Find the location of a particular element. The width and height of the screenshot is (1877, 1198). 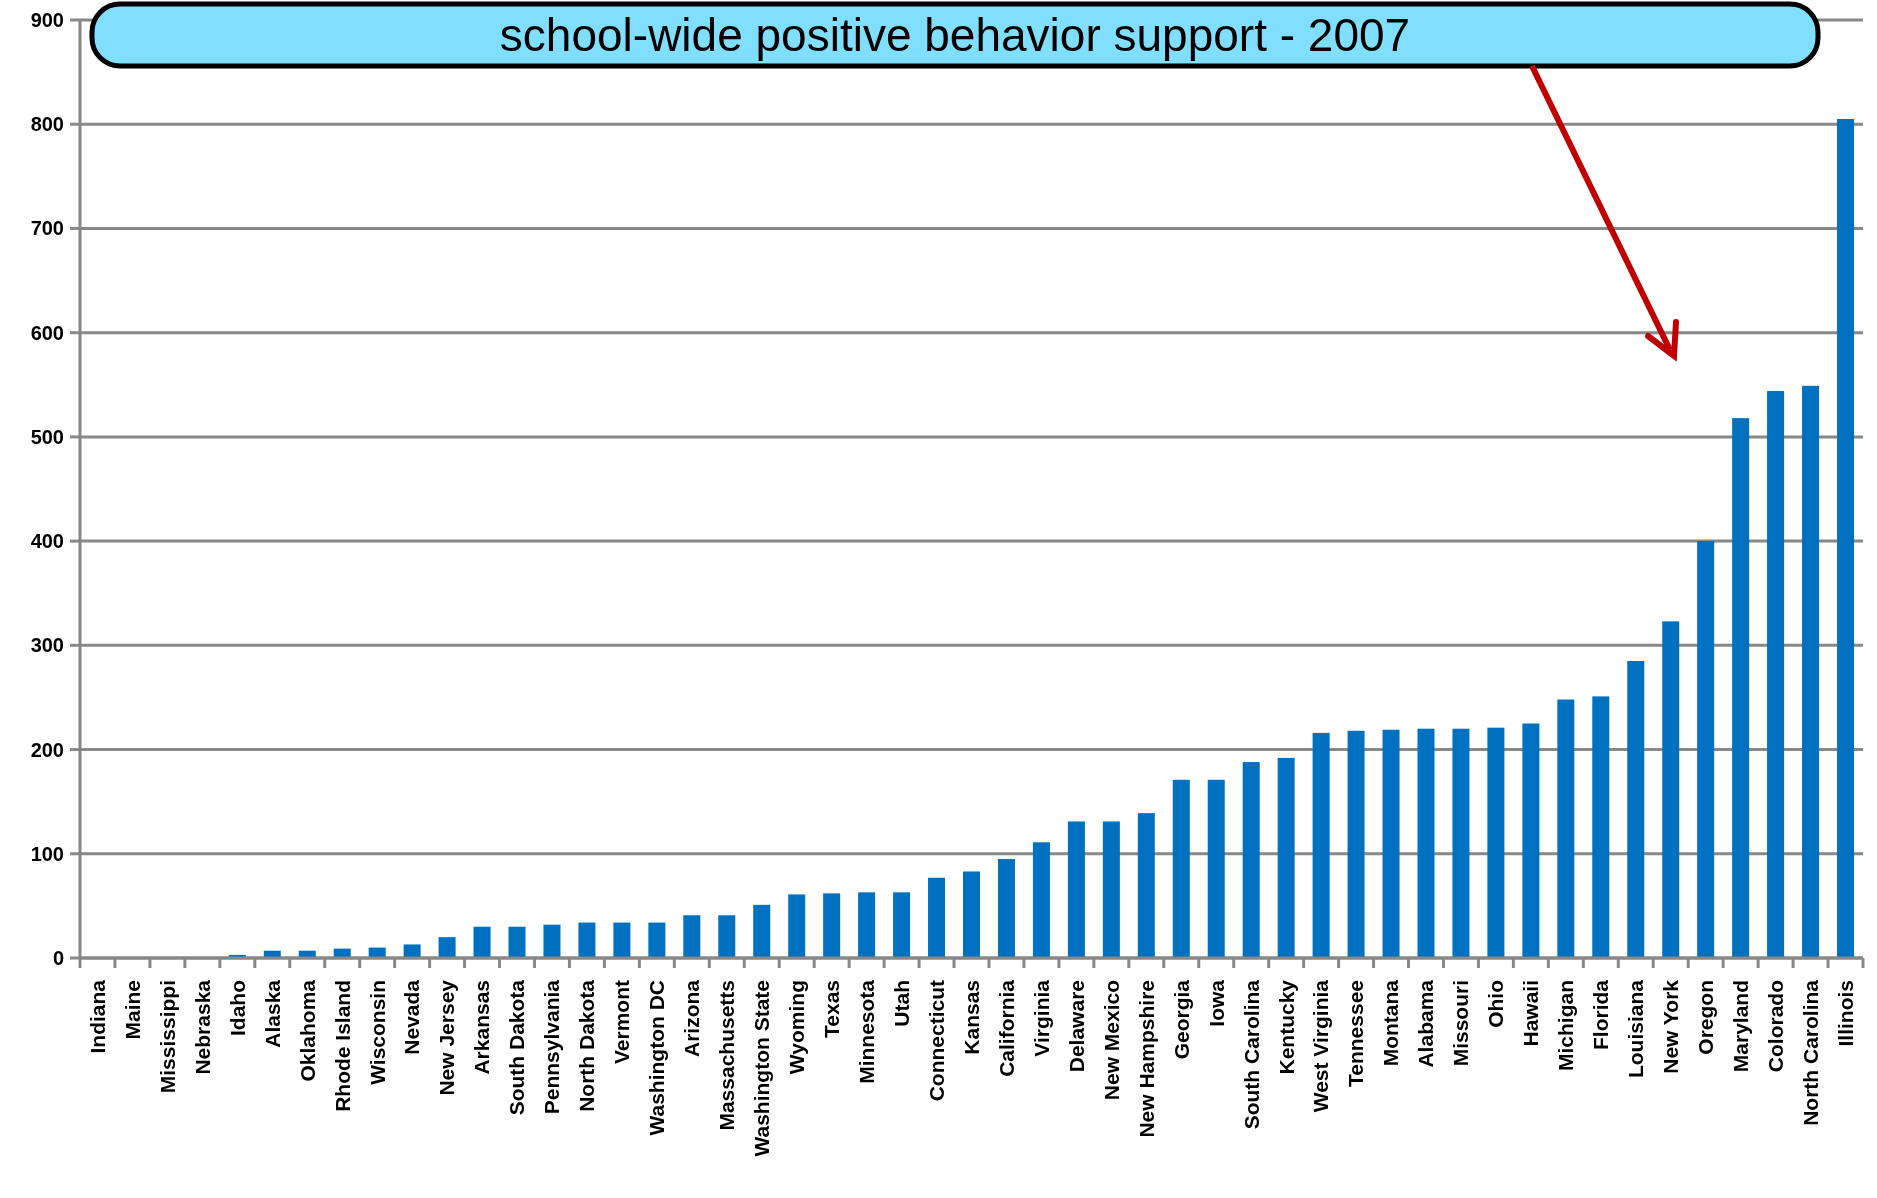

x-tick-label: Utah is located at coordinates (901, 1003).